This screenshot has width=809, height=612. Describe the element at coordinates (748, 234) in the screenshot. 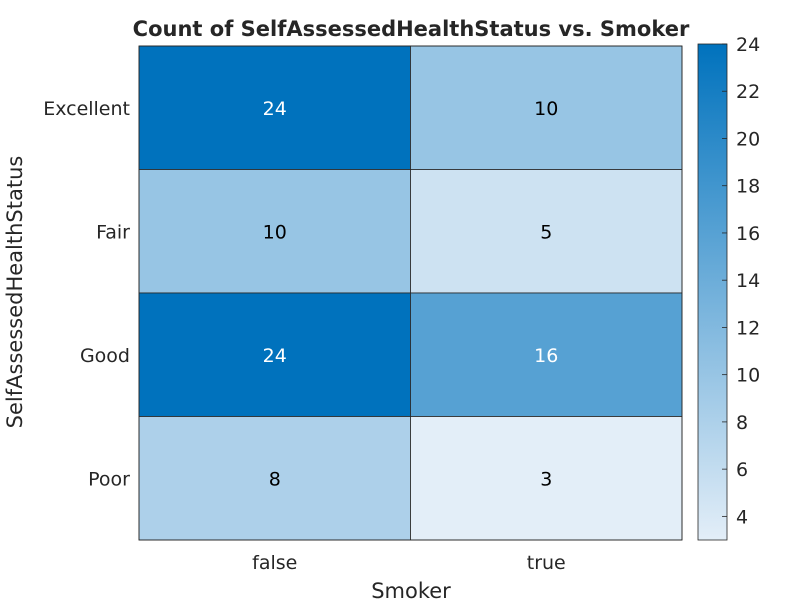

I see `colorbar-tick-label: 16` at that location.